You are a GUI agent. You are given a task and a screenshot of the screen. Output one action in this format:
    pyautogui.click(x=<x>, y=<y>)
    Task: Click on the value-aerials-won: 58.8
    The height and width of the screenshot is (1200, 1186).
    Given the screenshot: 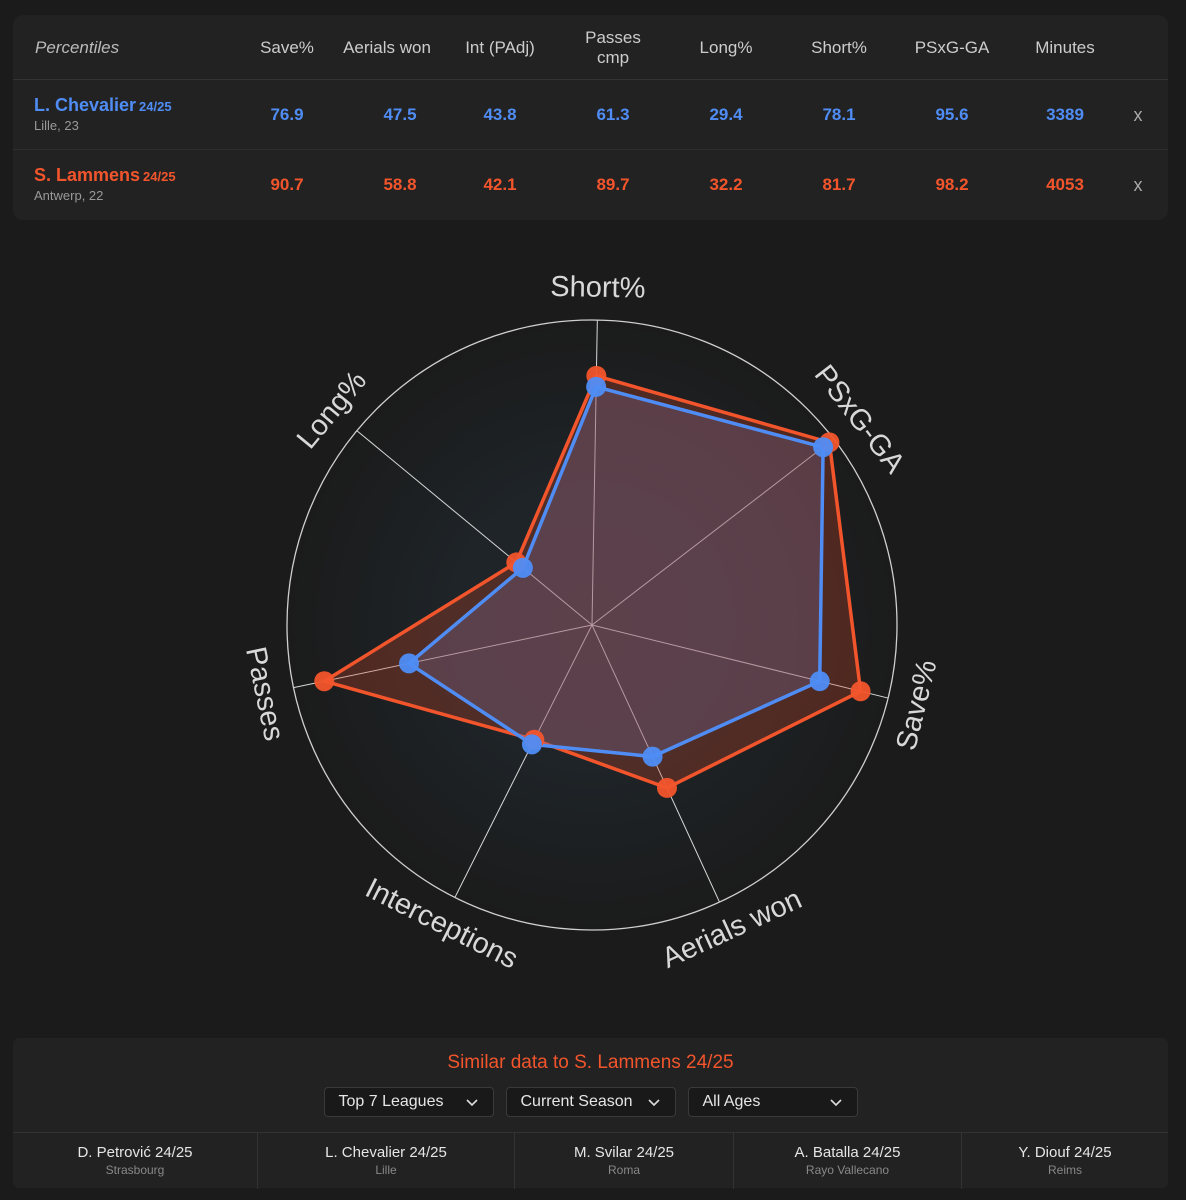 What is the action you would take?
    pyautogui.click(x=400, y=184)
    